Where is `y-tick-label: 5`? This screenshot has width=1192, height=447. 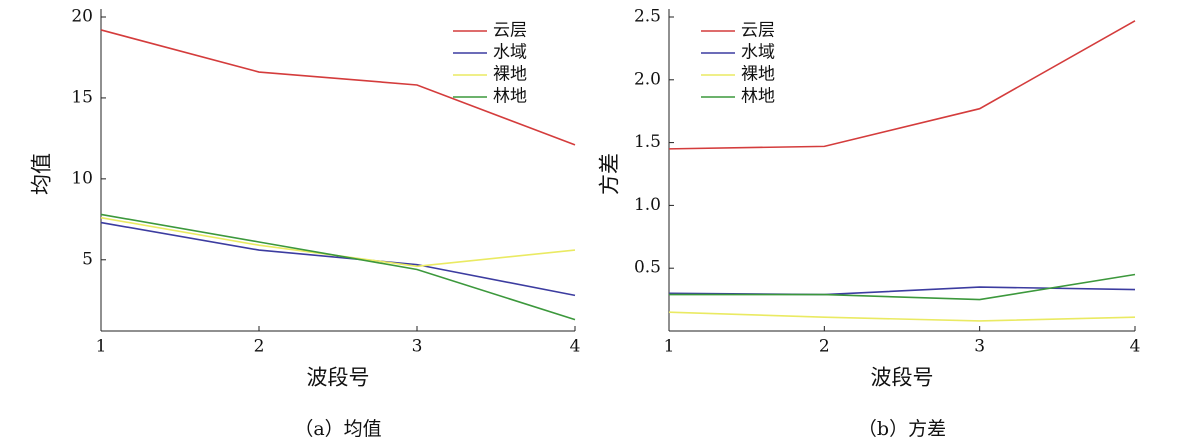
y-tick-label: 5 is located at coordinates (87, 259).